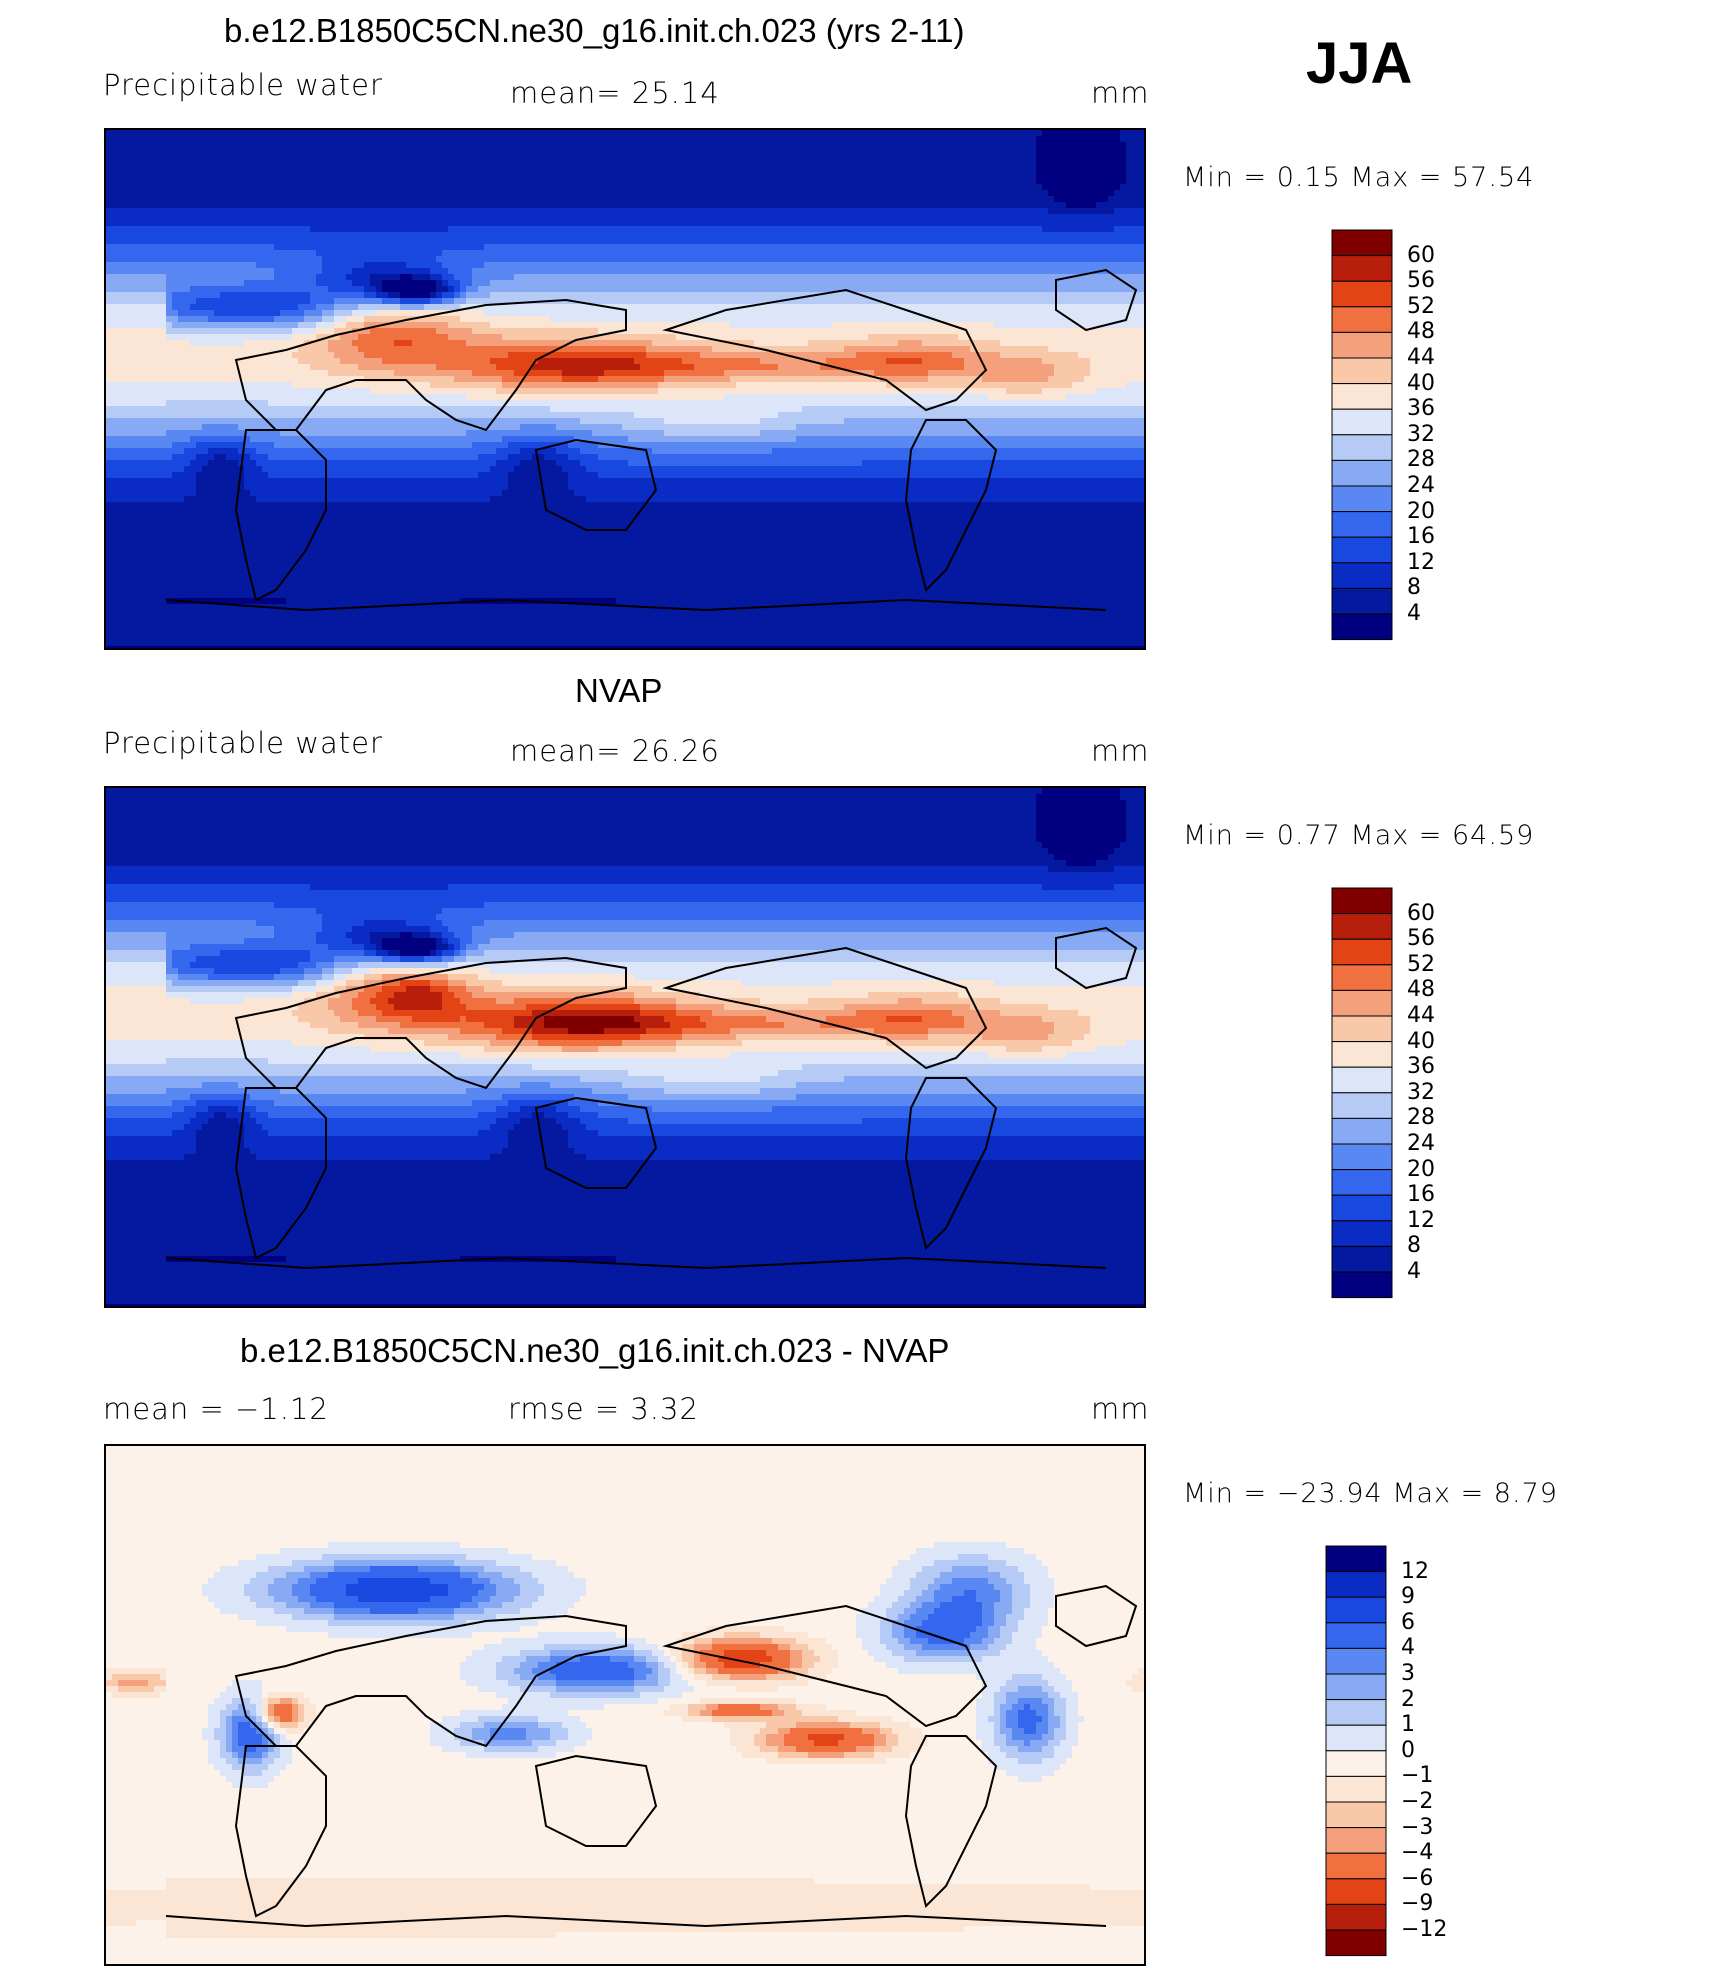 The image size is (1710, 1986). Describe the element at coordinates (1417, 1775) in the screenshot. I see `colorbar-tick-label: −1` at that location.